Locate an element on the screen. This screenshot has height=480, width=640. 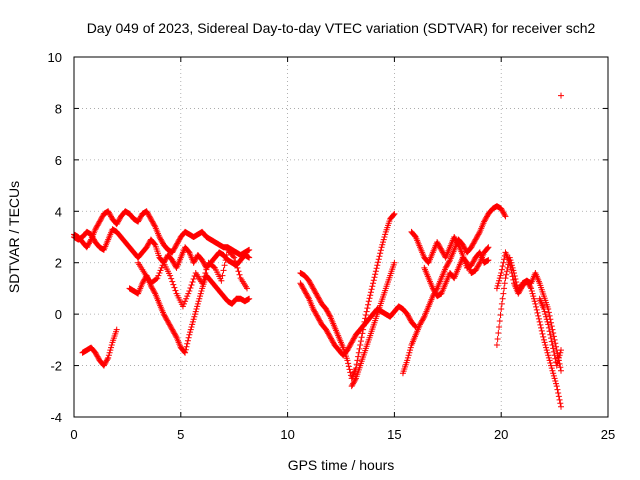
series-outlier is located at coordinates (561, 95).